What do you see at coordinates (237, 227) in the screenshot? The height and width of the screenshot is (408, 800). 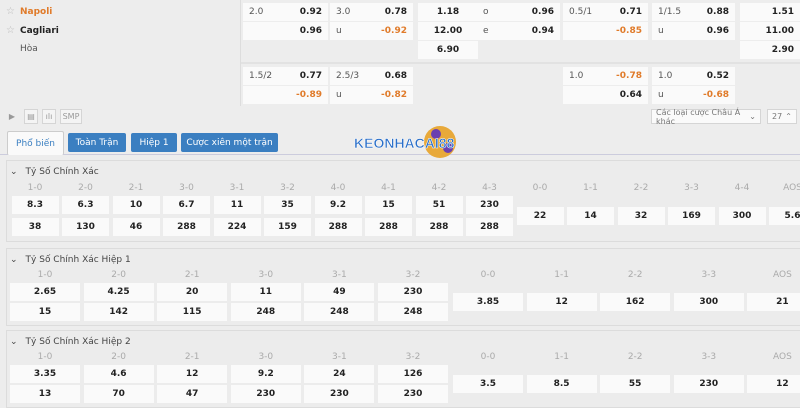 I see `away-score-odds: 224` at bounding box center [237, 227].